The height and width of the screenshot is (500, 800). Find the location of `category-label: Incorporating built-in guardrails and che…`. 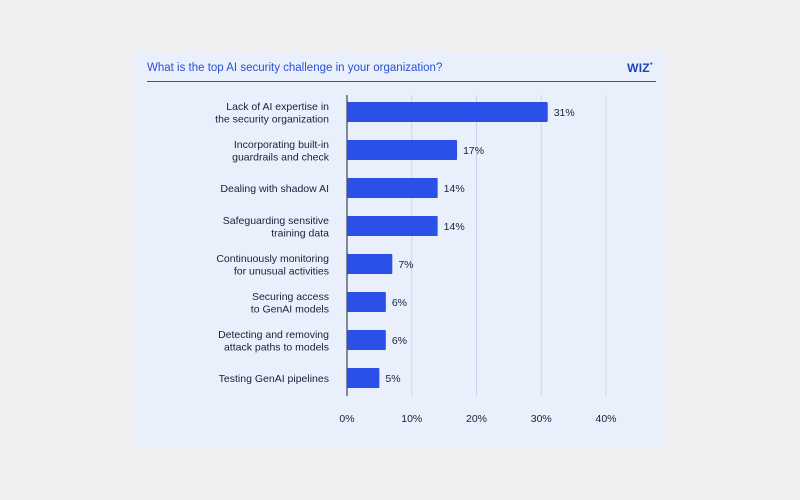

category-label: Incorporating built-in guardrails and che… is located at coordinates (281, 151).